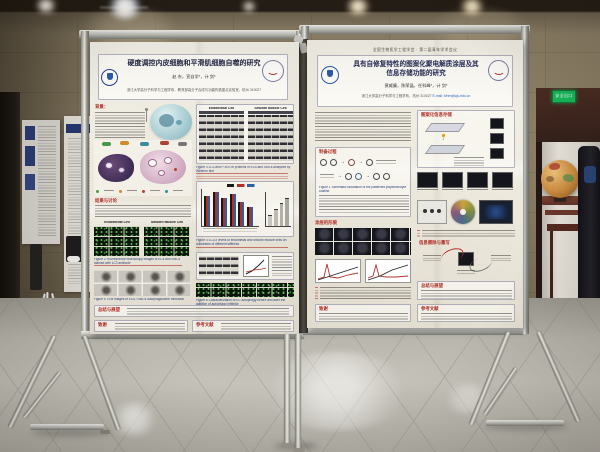 Image resolution: width=600 pixels, height=452 pixels. What do you see at coordinates (416, 64) in the screenshot?
I see `poster-title-line1: 具有自修复特性的图案化聚电解质涂层及其` at bounding box center [416, 64].